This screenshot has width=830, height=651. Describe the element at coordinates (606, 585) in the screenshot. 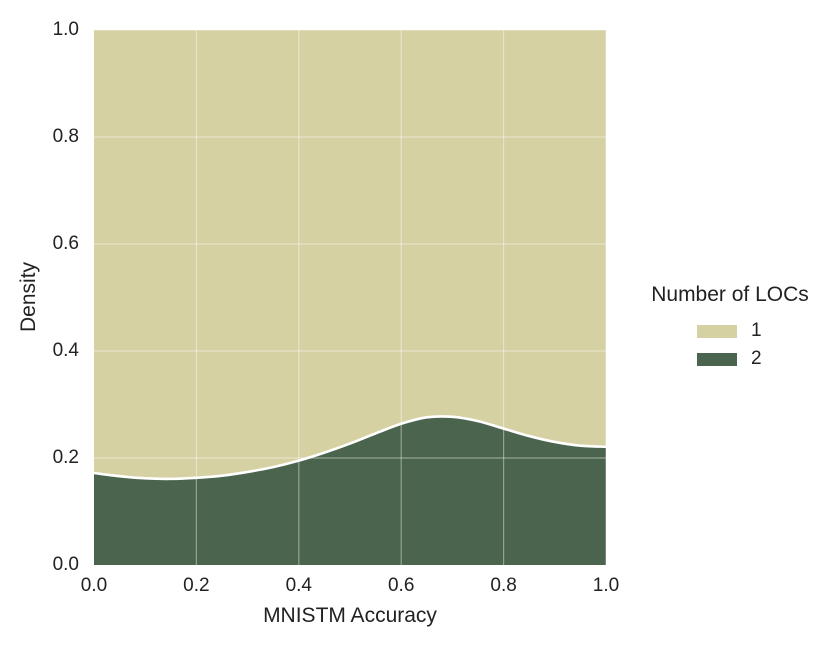

I see `x-tick-label: 1.0` at that location.